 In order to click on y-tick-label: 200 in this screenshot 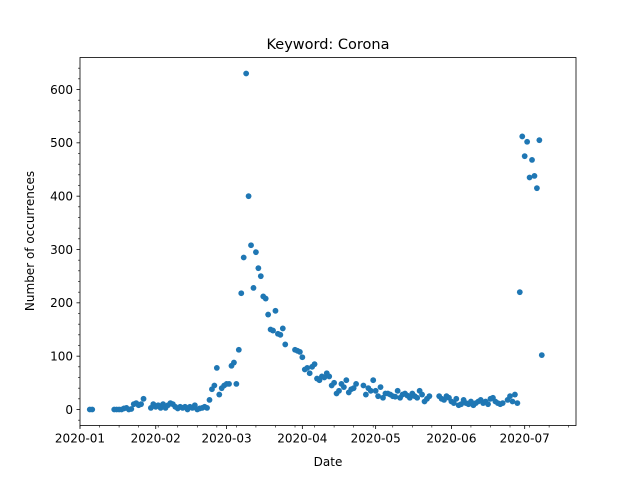, I will do `click(61, 303)`.